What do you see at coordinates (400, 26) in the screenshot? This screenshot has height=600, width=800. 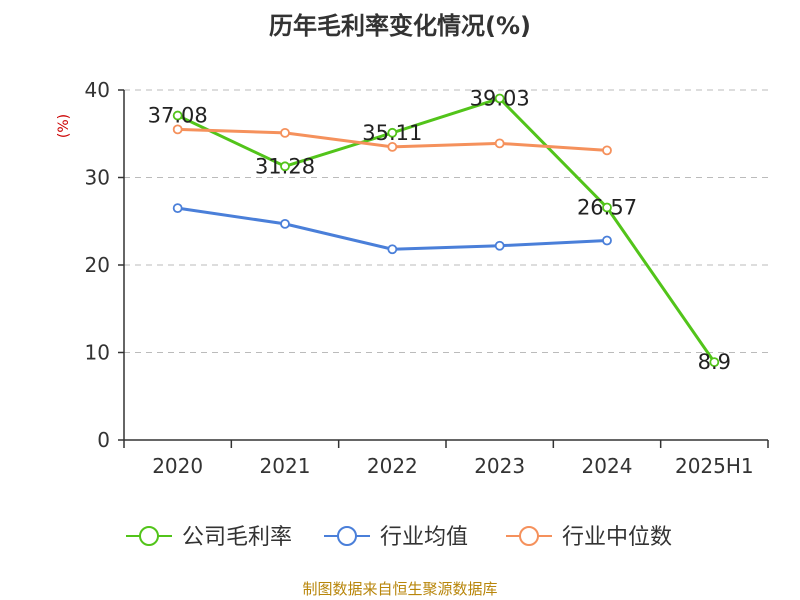 I see `chart-title: 历年毛利率变化情况(%)` at bounding box center [400, 26].